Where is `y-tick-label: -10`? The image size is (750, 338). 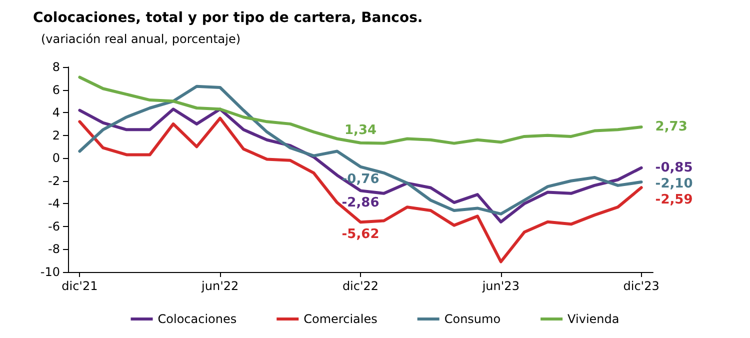
y-tick-label: -10 is located at coordinates (50, 272).